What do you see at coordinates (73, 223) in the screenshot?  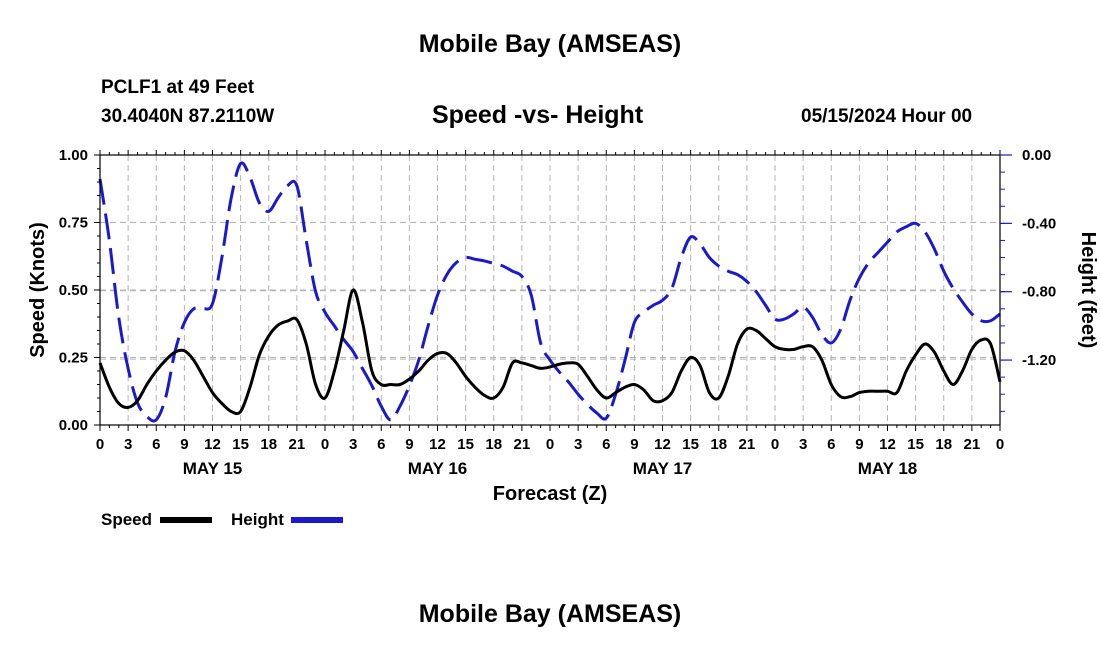 I see `y-tick-label-left: 0.75` at bounding box center [73, 223].